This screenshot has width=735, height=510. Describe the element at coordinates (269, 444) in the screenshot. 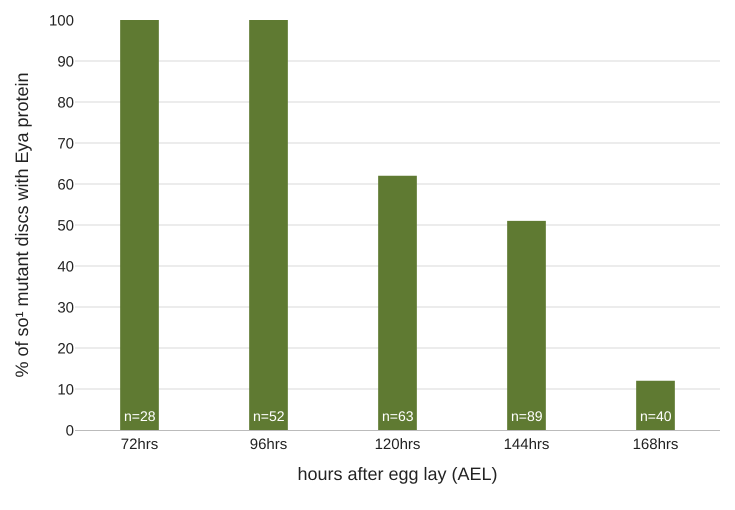

I see `x-tick-label: 96hrs` at that location.